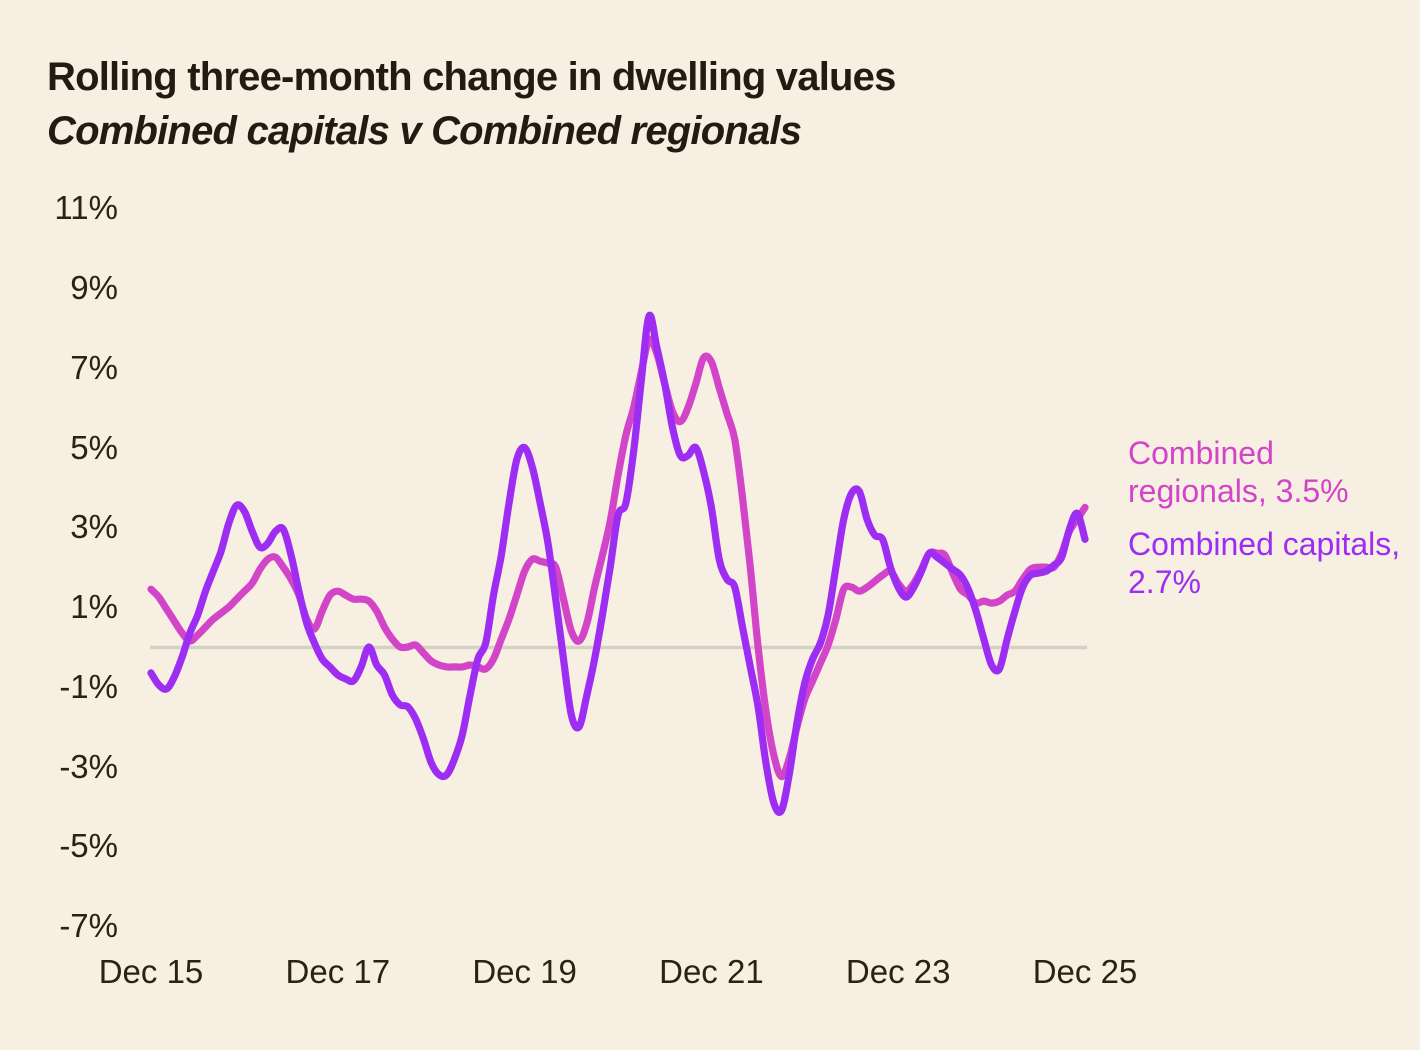 Image resolution: width=1420 pixels, height=1050 pixels. What do you see at coordinates (94, 607) in the screenshot?
I see `y-tick-label: 1%` at bounding box center [94, 607].